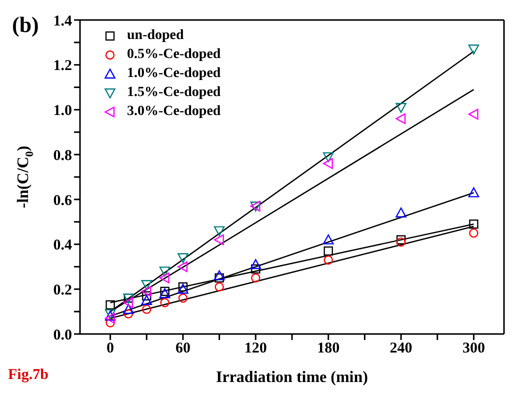 The width and height of the screenshot is (514, 400). Describe the element at coordinates (174, 54) in the screenshot. I see `legend-label: 0.5%-Ce-doped` at that location.